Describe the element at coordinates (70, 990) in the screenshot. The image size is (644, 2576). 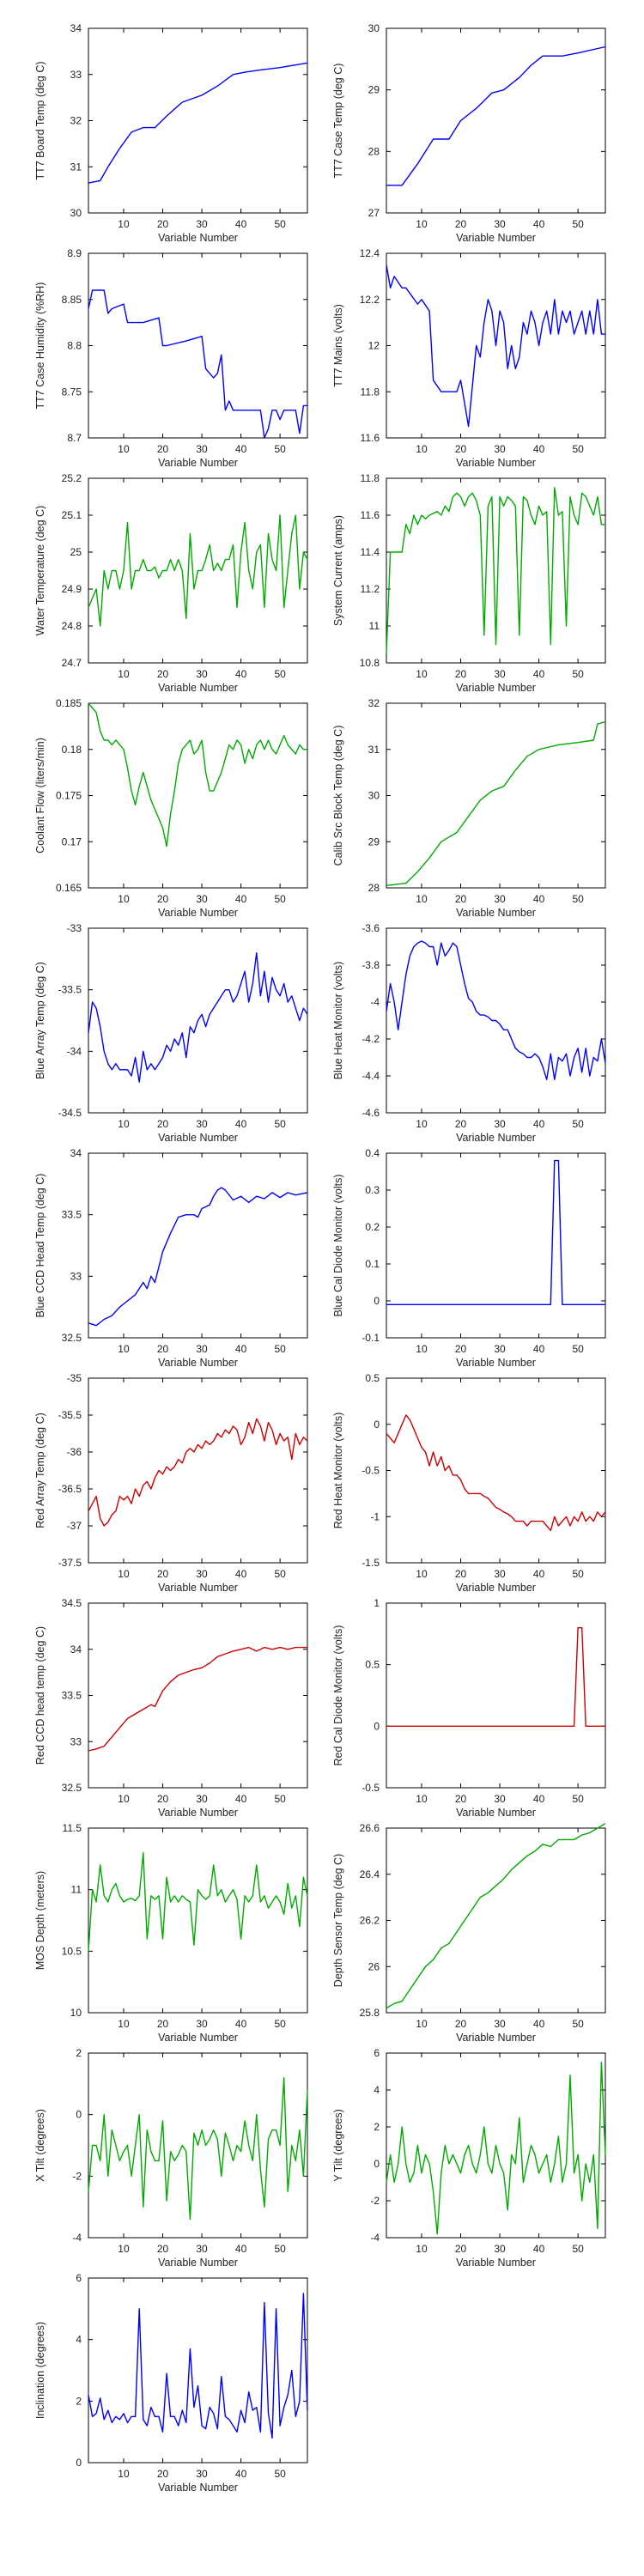
I see `y-tick-label: -33.5` at that location.